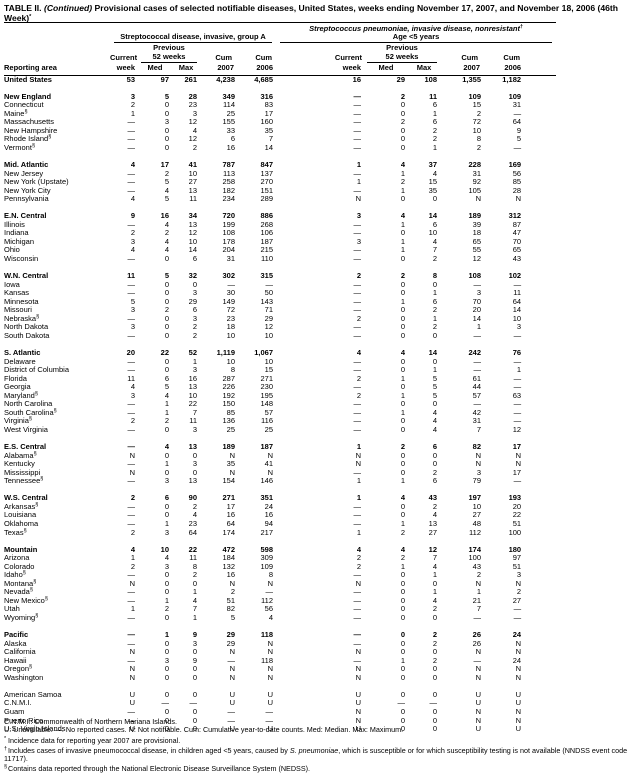 This screenshot has width=640, height=777. I want to click on area-name: U.S. Virgin Islands, so click(35, 729).